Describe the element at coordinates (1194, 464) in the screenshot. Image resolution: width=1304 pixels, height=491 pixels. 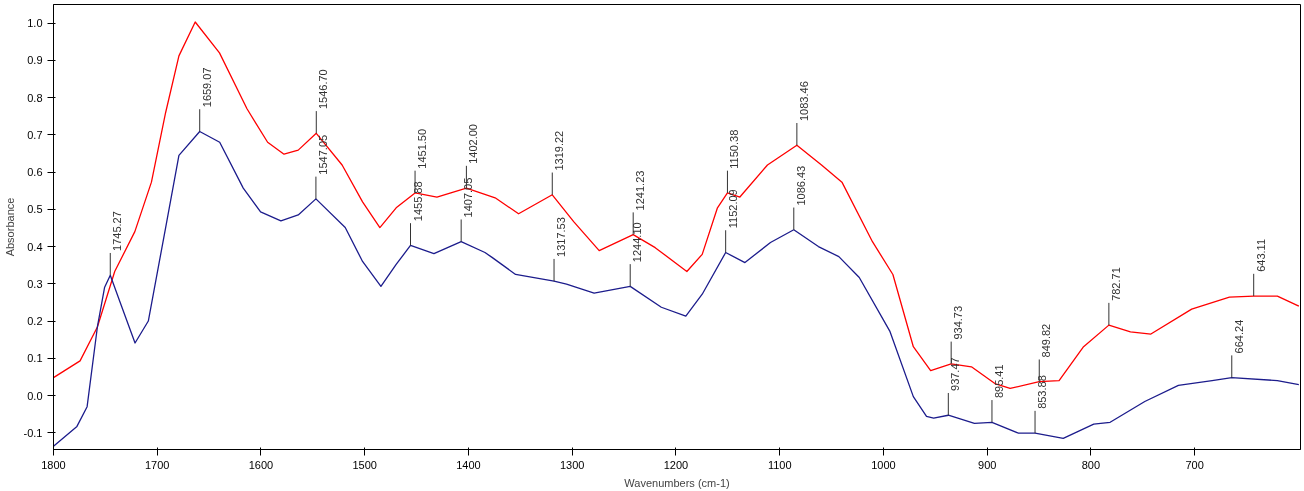
I see `x-tick-label: 700` at that location.